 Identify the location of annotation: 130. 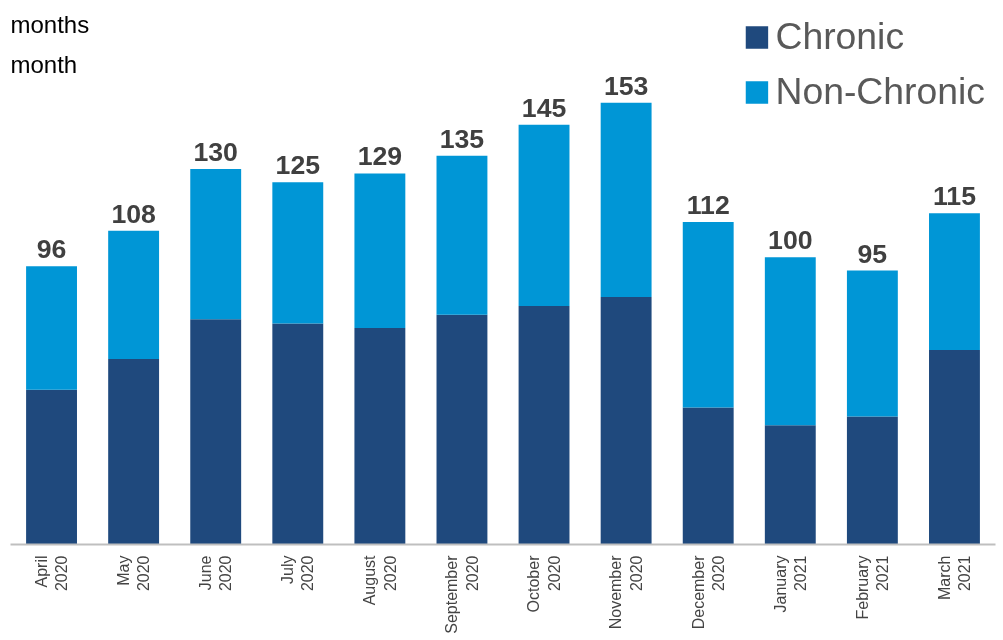
(215, 151).